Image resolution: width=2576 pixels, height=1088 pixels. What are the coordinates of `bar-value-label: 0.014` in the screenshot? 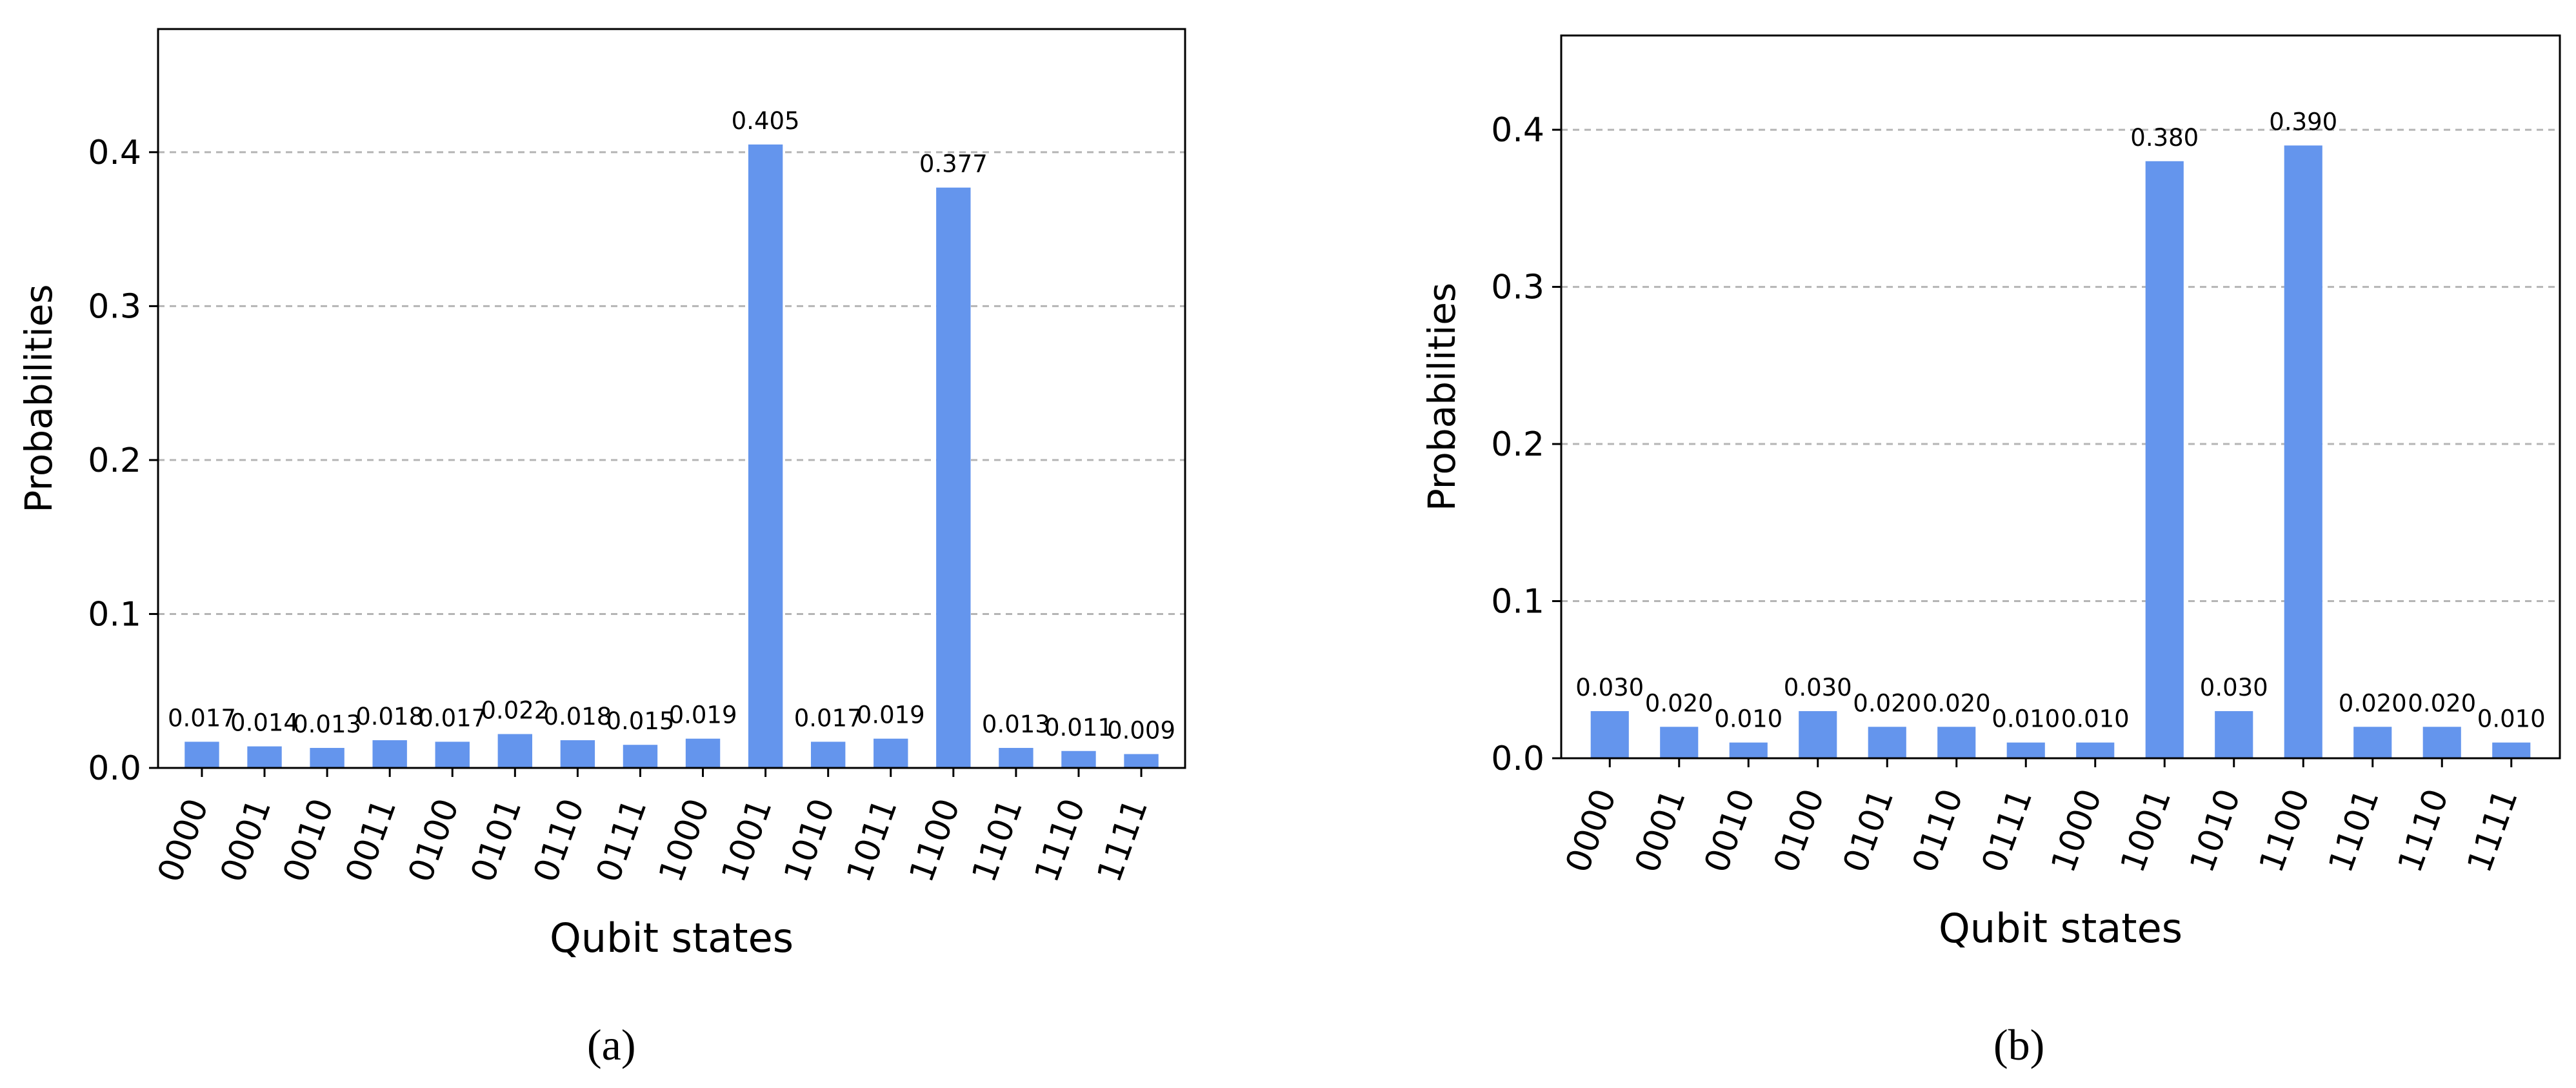 It's located at (264, 723).